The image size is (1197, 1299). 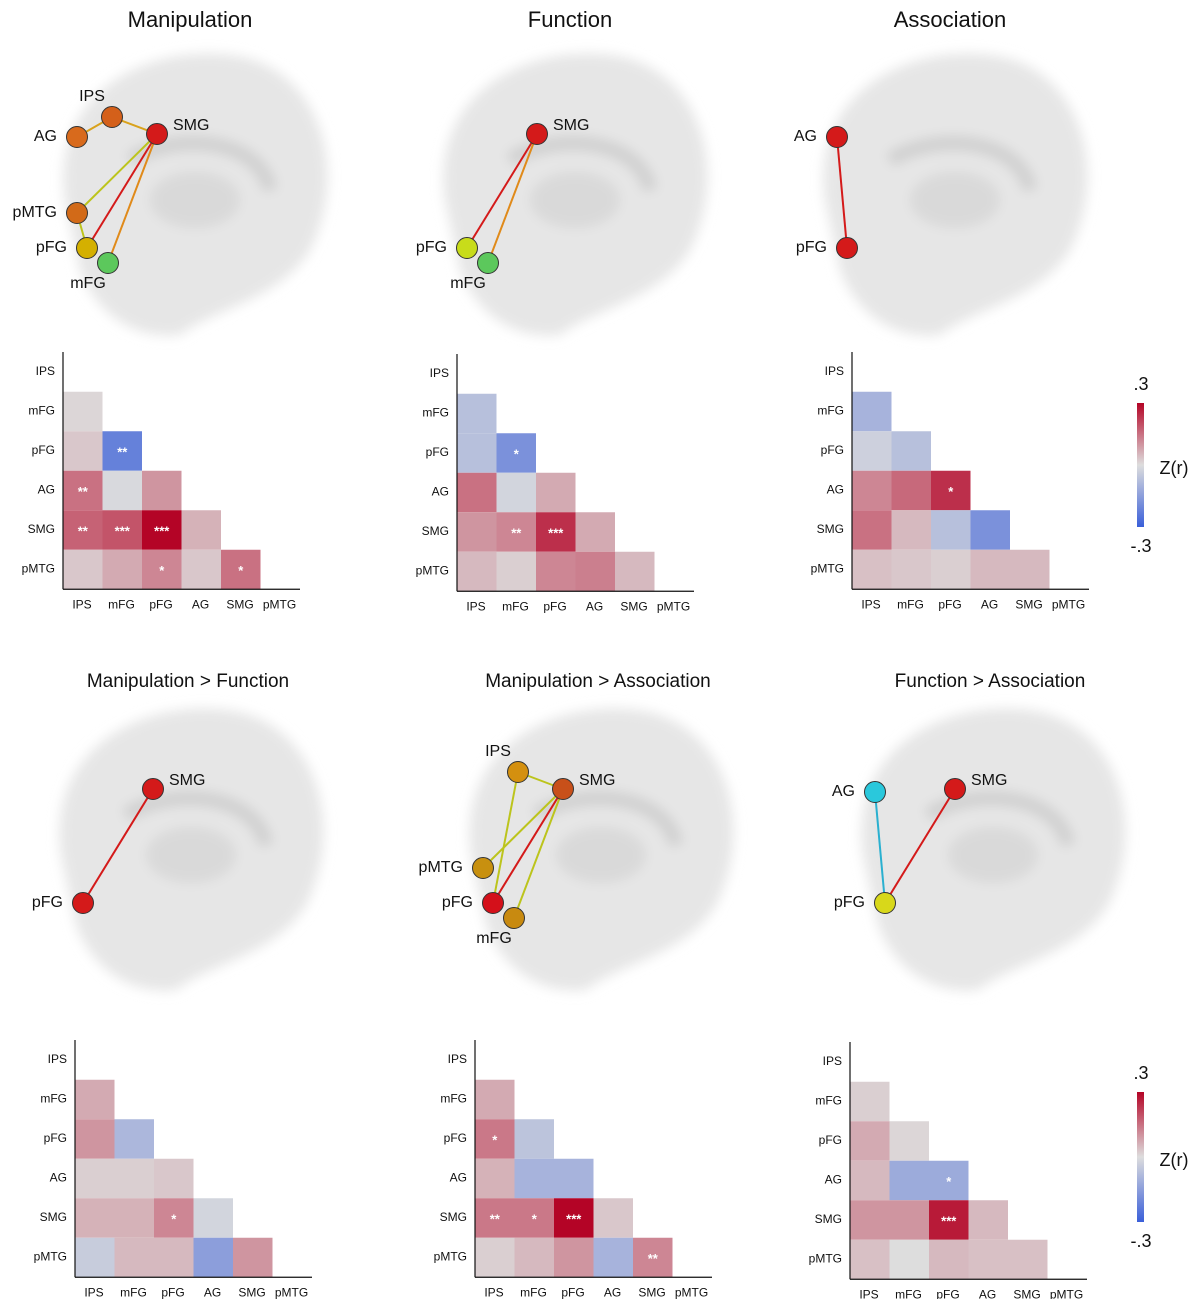 I want to click on colorbar-label: Z(r), so click(x=1174, y=1160).